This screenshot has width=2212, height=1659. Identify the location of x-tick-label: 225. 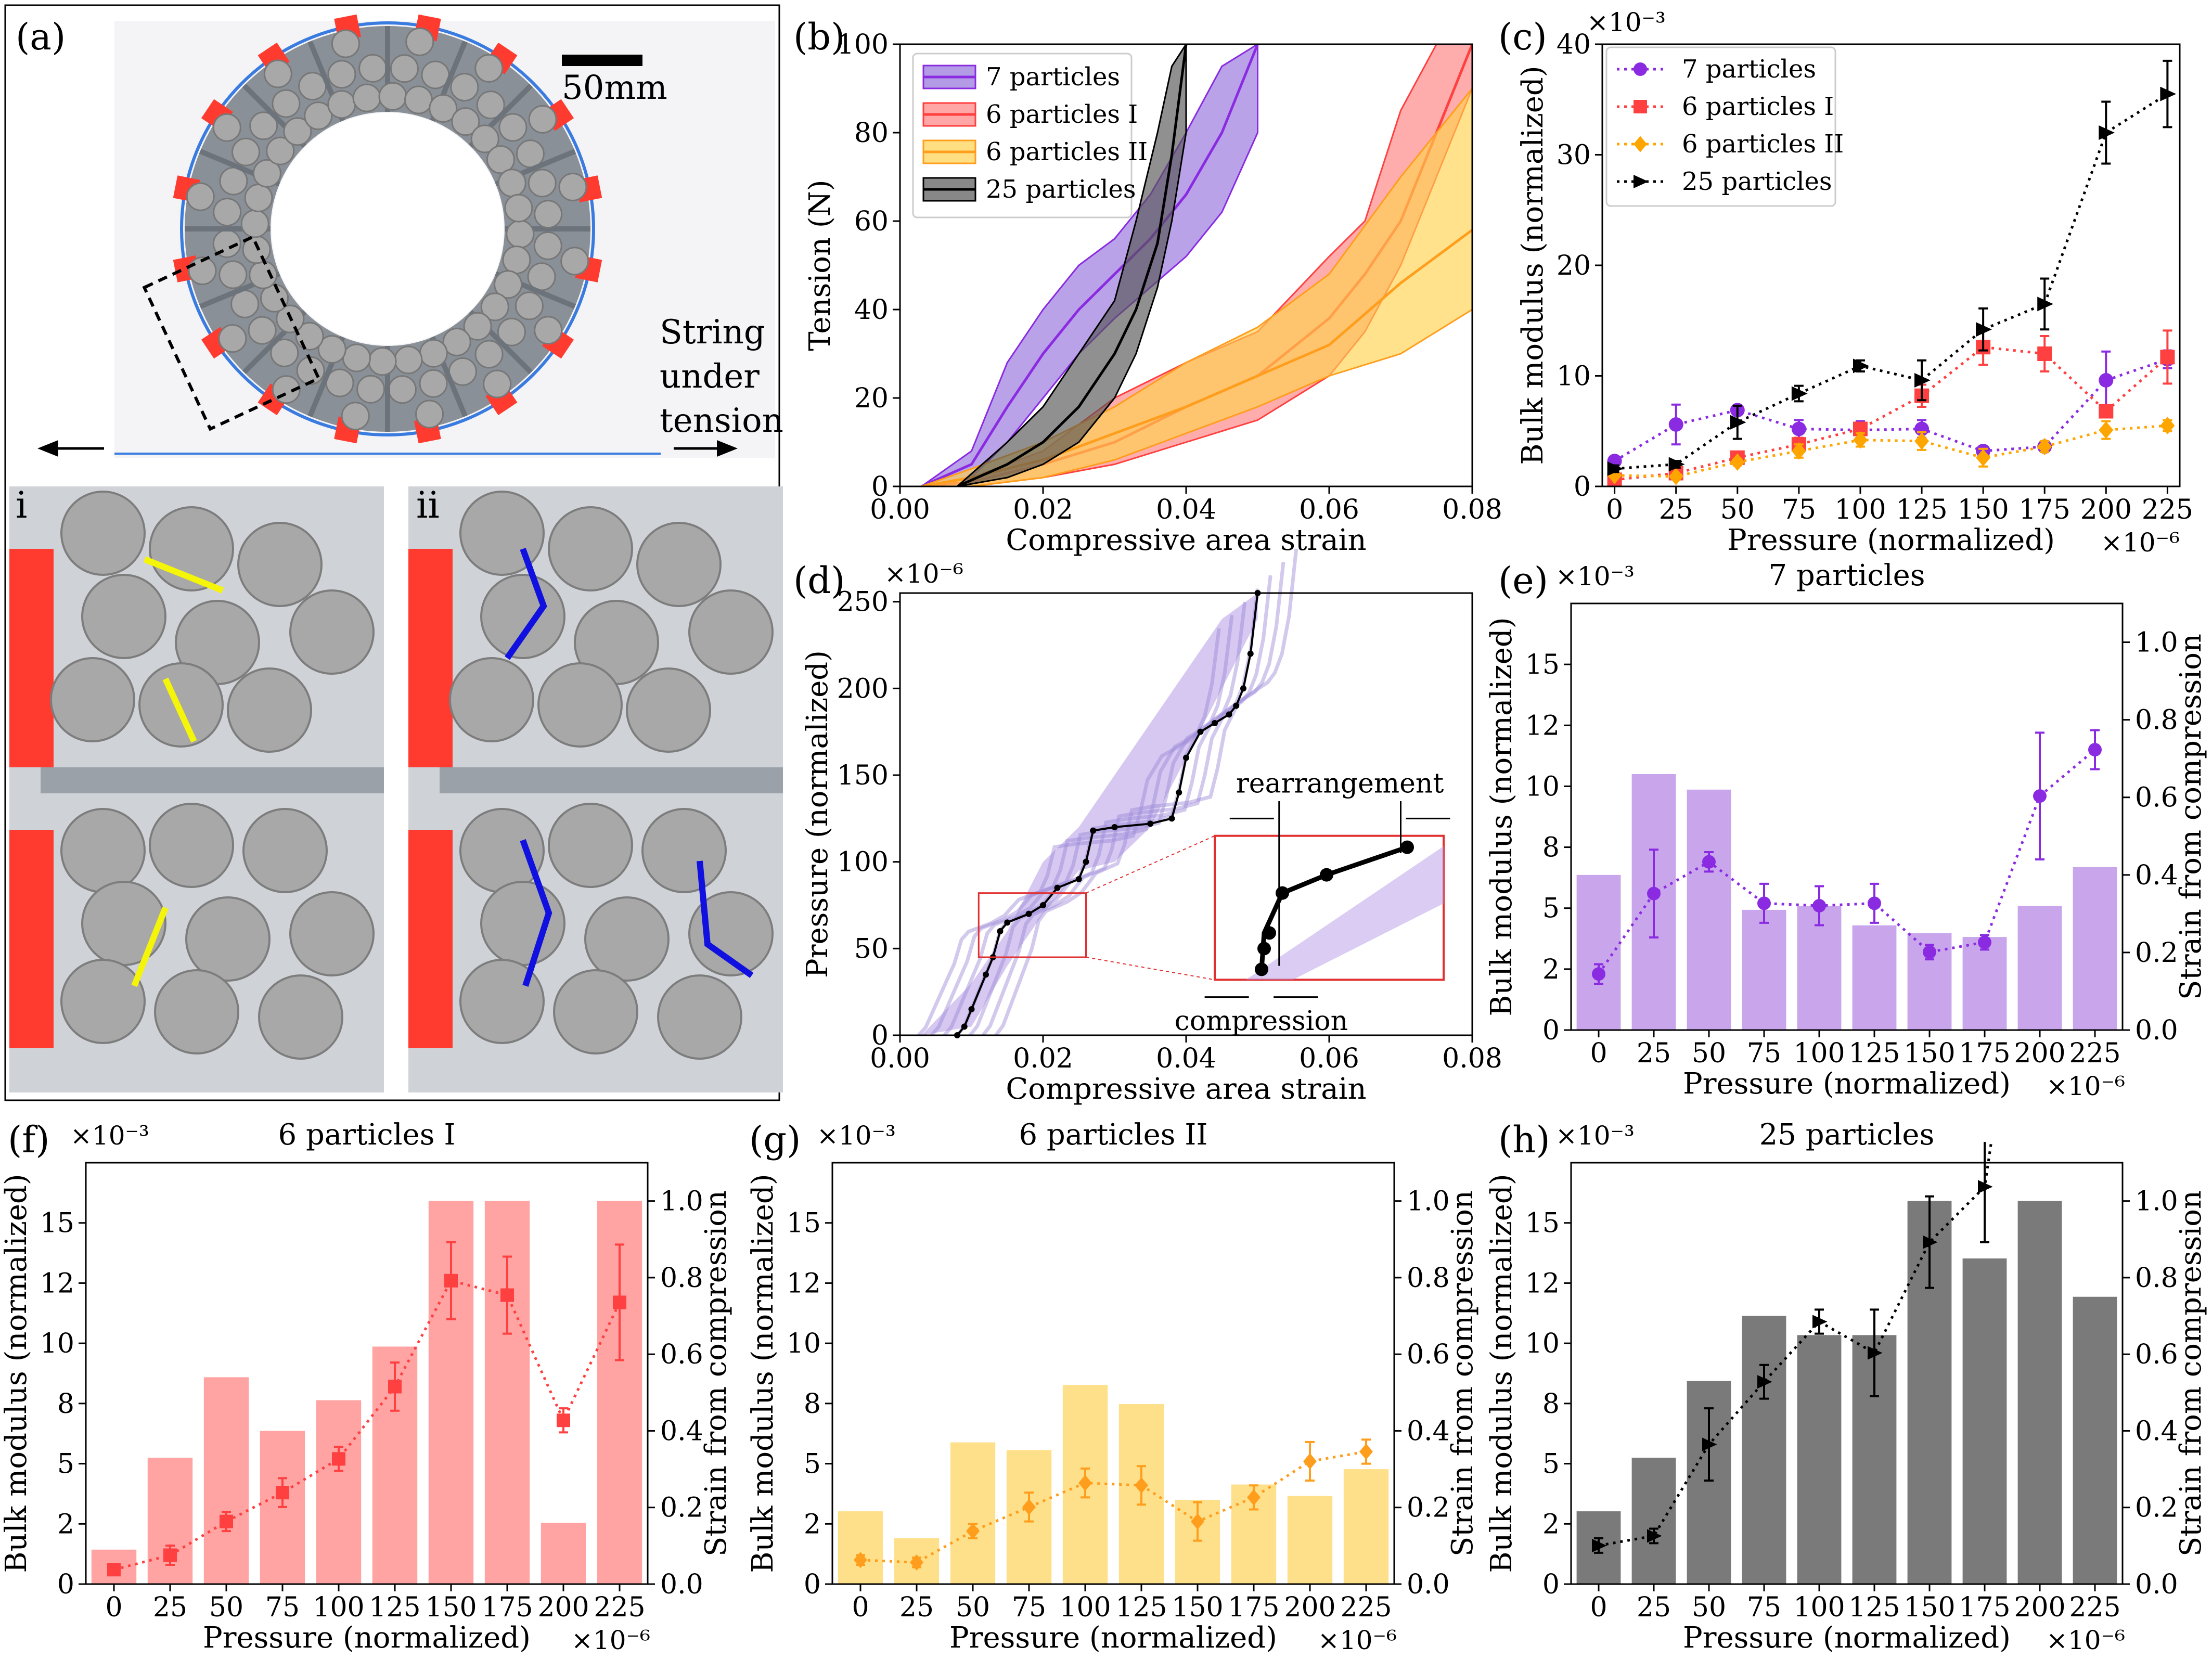
(619, 1607).